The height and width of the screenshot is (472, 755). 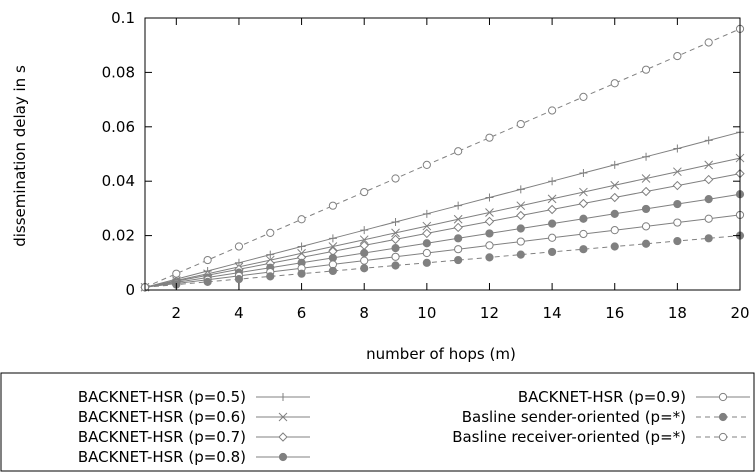 What do you see at coordinates (123, 18) in the screenshot?
I see `y-tick-label: 0.1` at bounding box center [123, 18].